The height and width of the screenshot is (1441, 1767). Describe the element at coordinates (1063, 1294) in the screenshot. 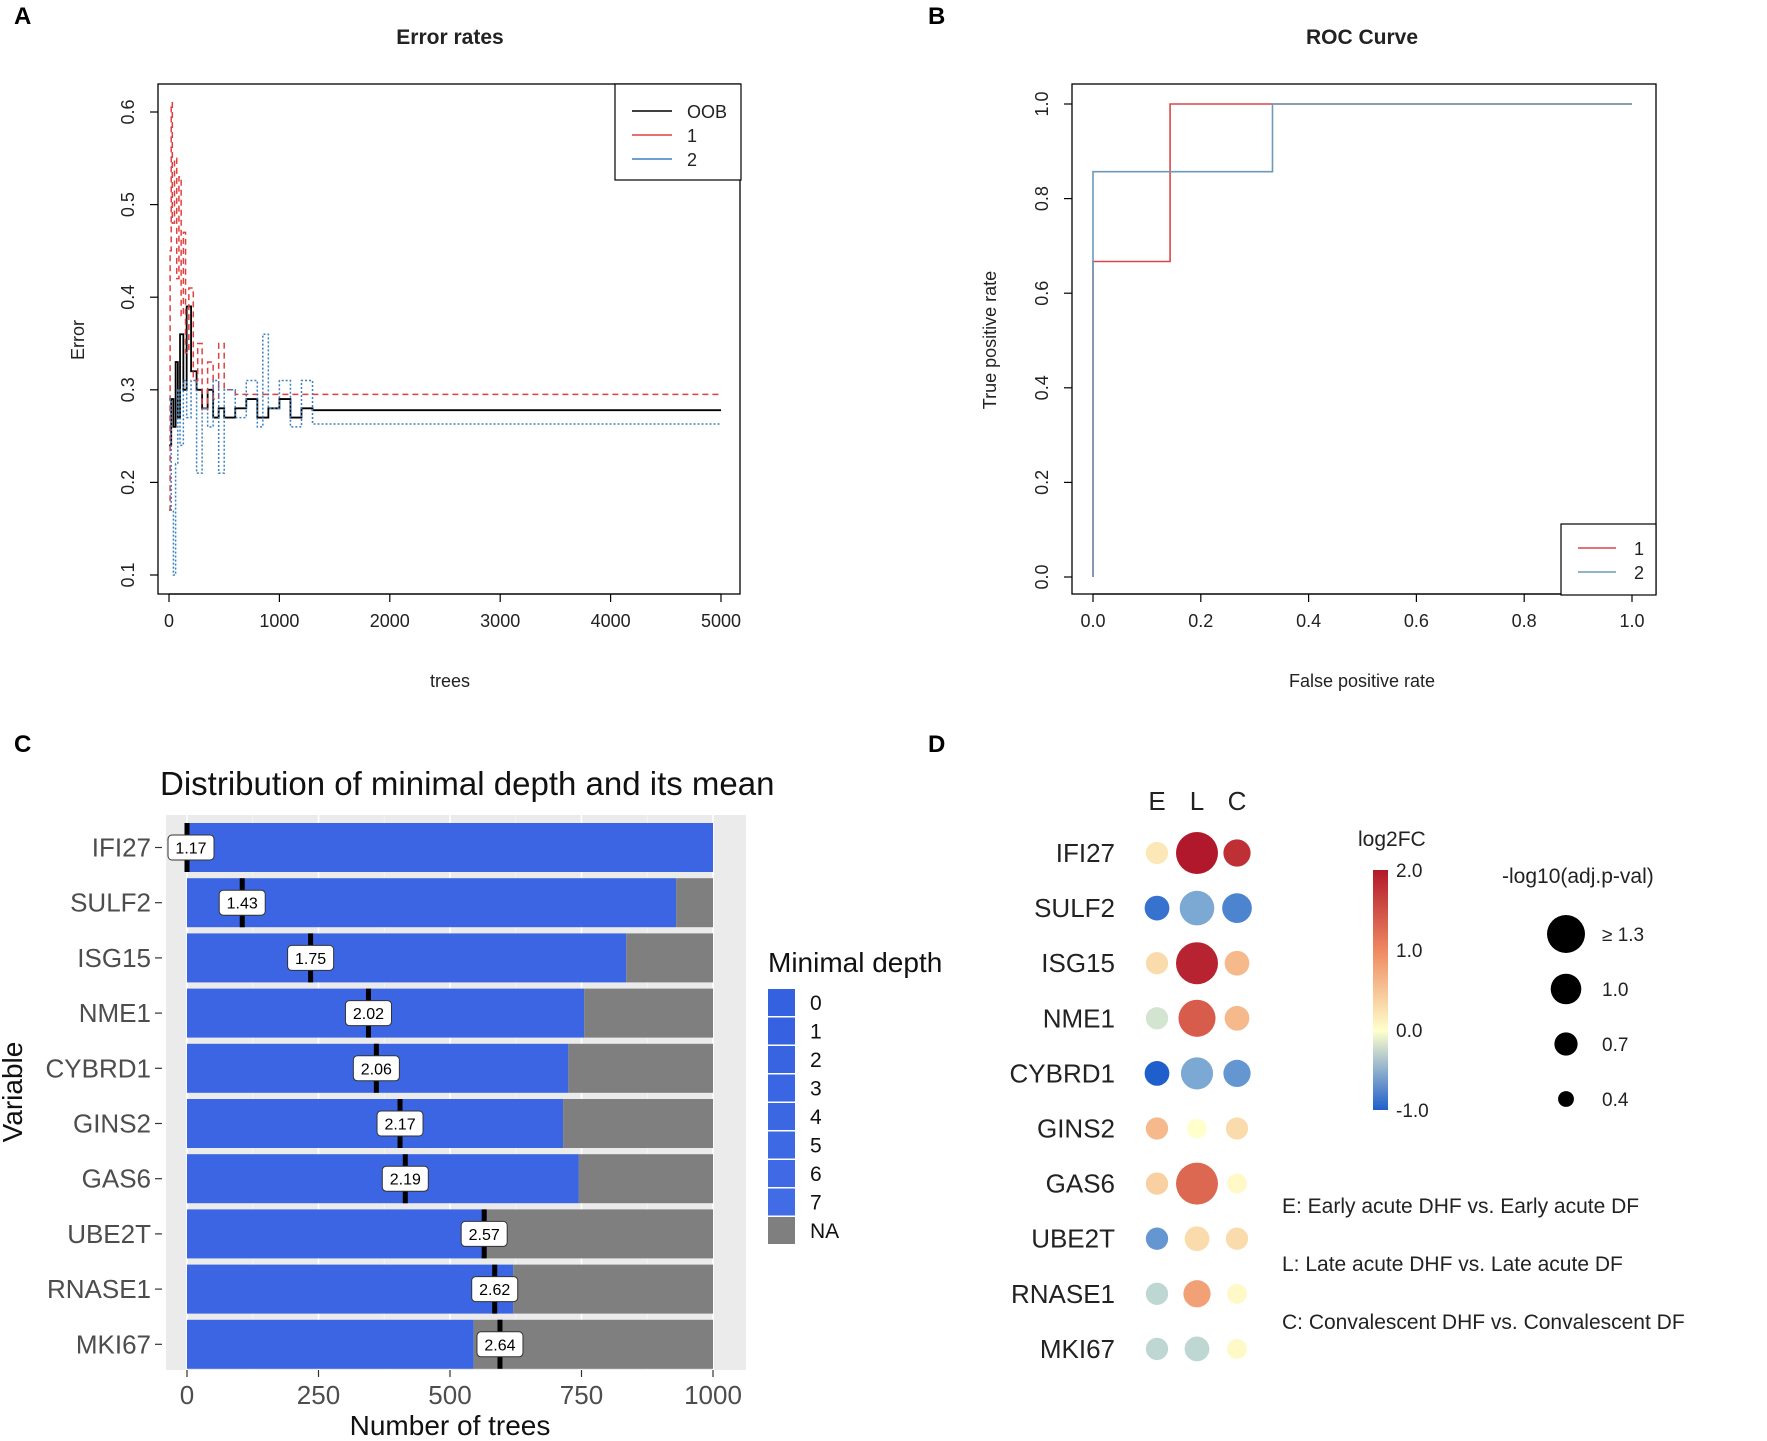

I see `row-label: RNASE1` at that location.